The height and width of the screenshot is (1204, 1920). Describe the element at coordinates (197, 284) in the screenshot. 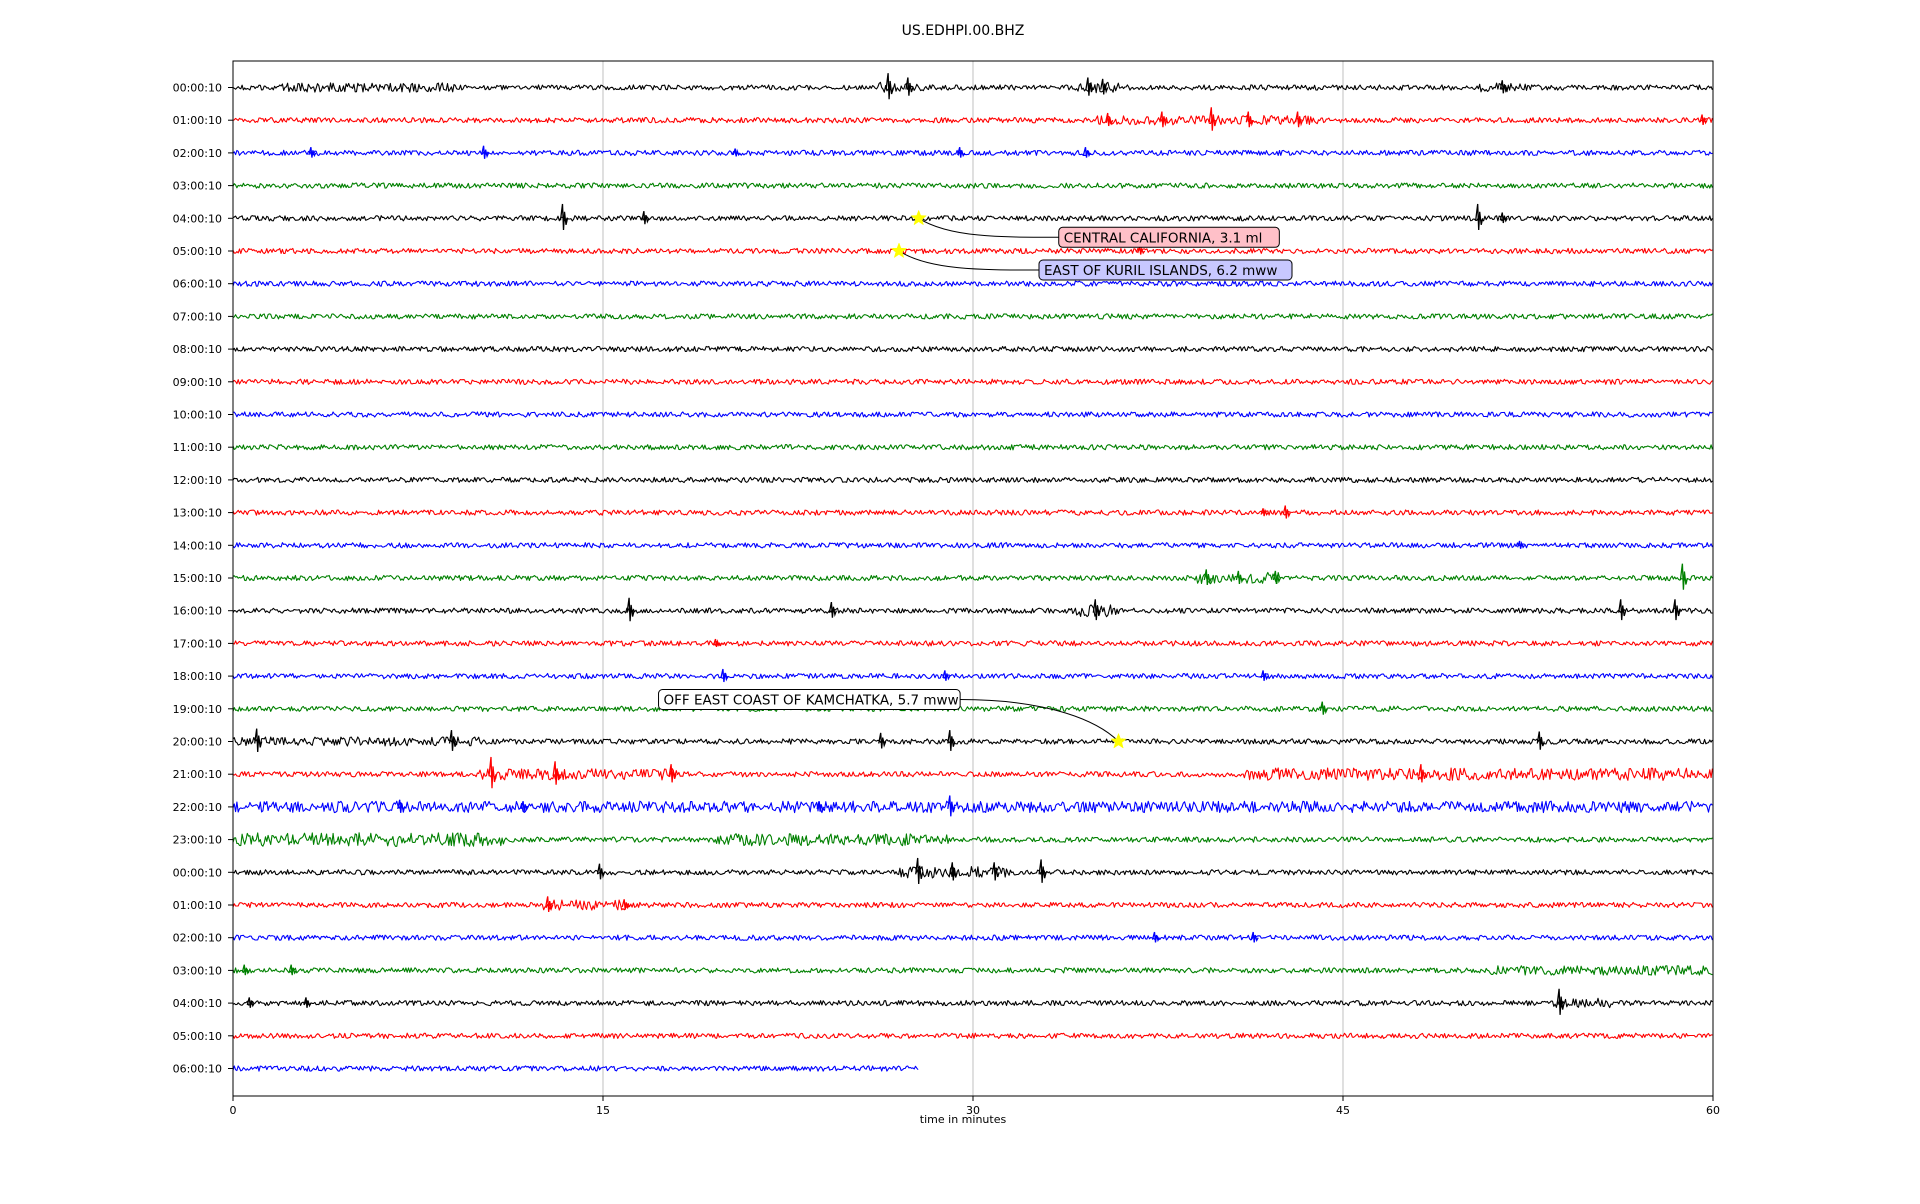

I see `row-label-6: 06:00:10` at that location.